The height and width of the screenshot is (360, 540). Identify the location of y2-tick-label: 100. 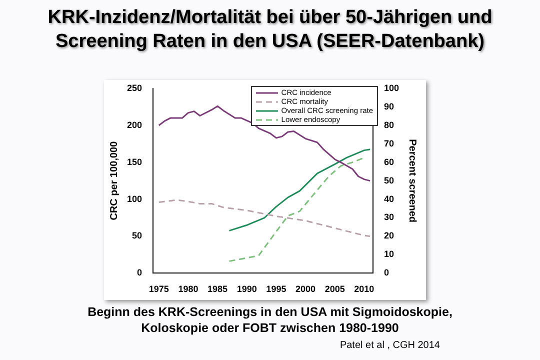
(392, 87).